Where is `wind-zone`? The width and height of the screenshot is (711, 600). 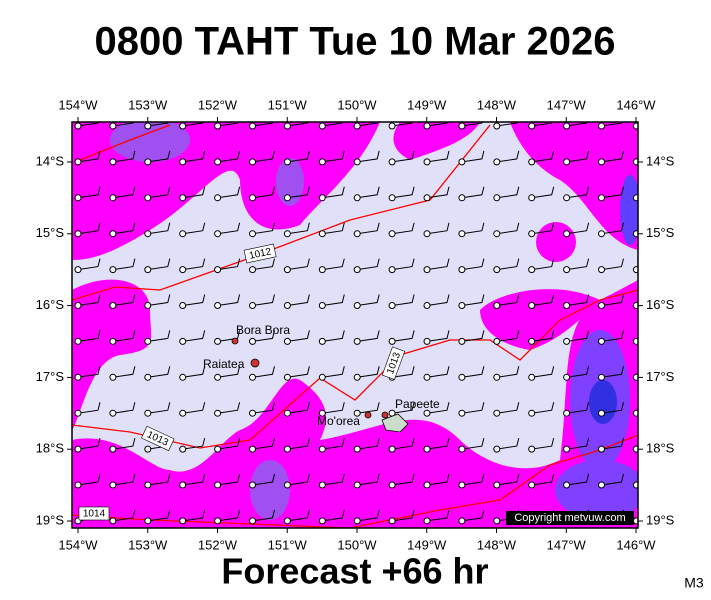 wind-zone is located at coordinates (112, 354).